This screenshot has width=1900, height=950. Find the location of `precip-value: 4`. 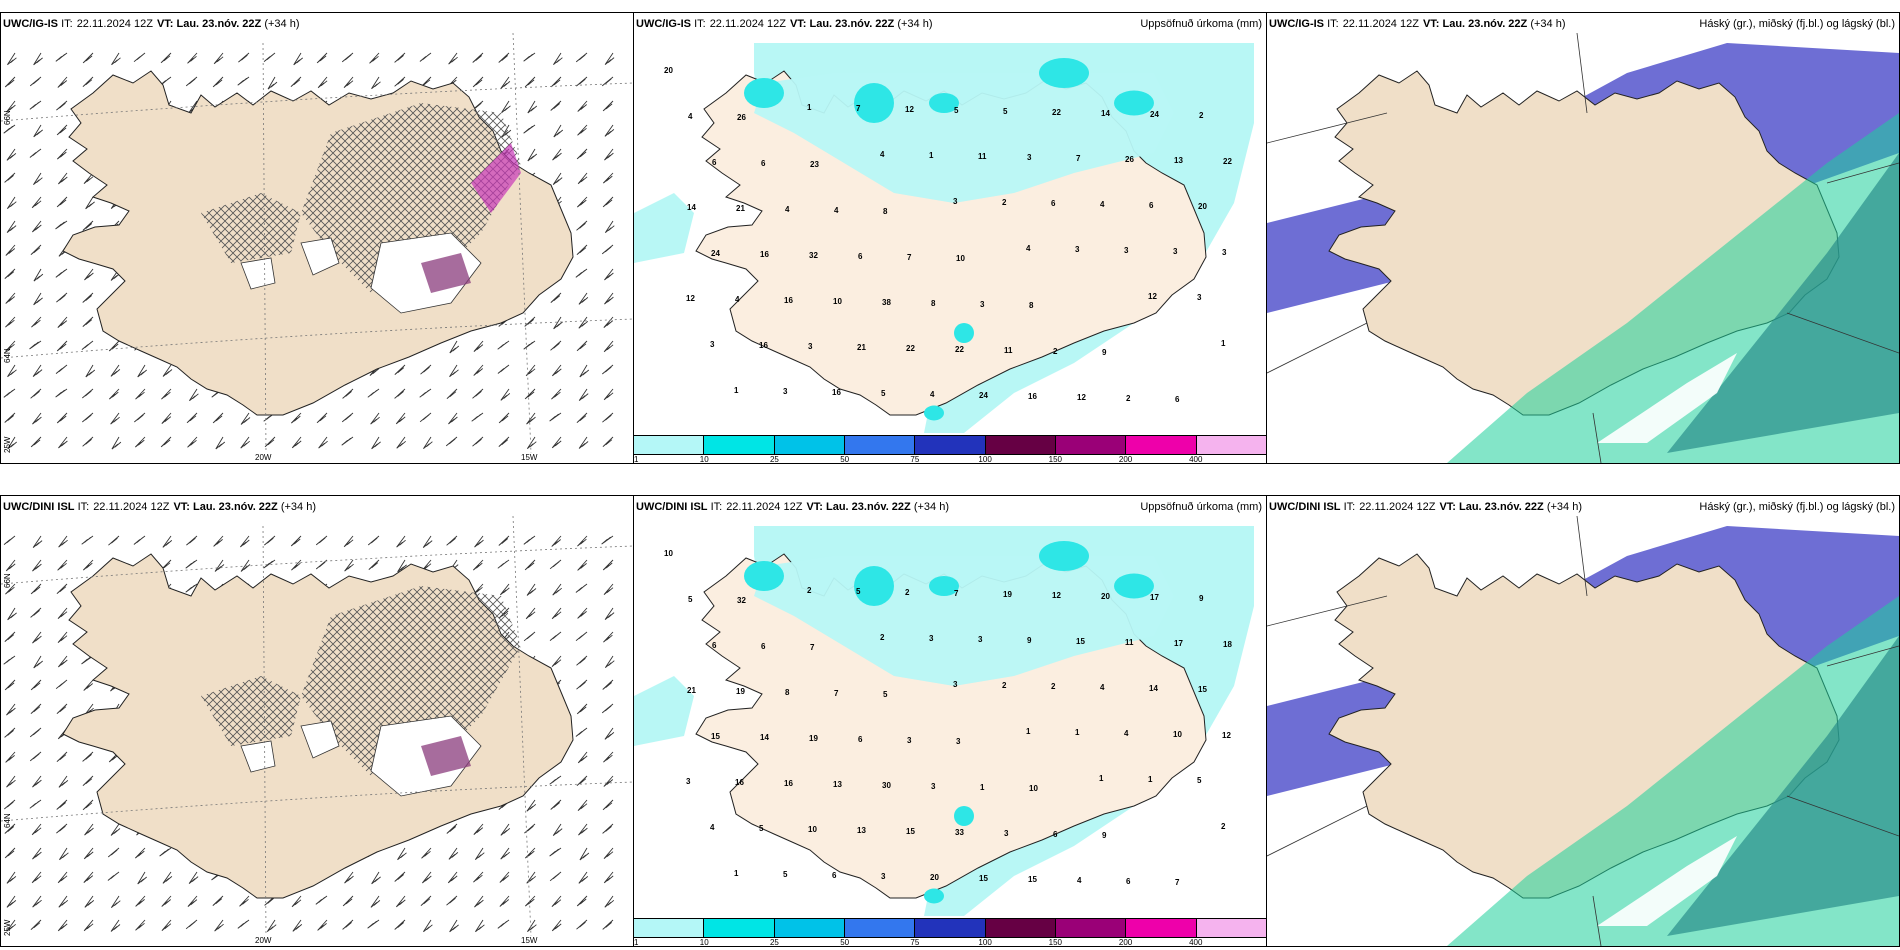

precip-value: 4 is located at coordinates (1102, 204).